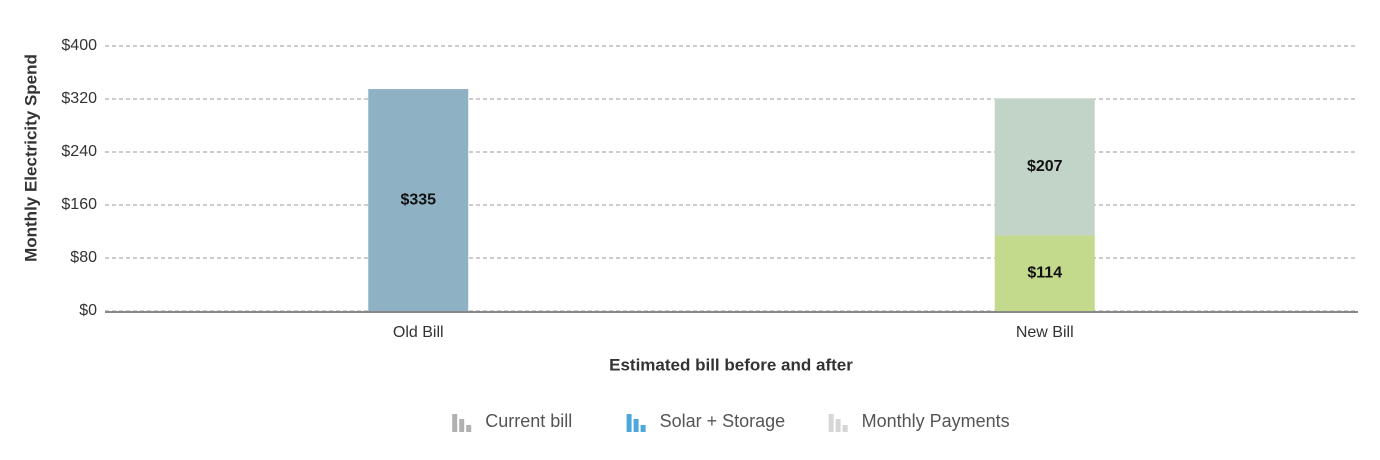 The height and width of the screenshot is (460, 1380). What do you see at coordinates (79, 45) in the screenshot?
I see `y-tick-label: $400` at bounding box center [79, 45].